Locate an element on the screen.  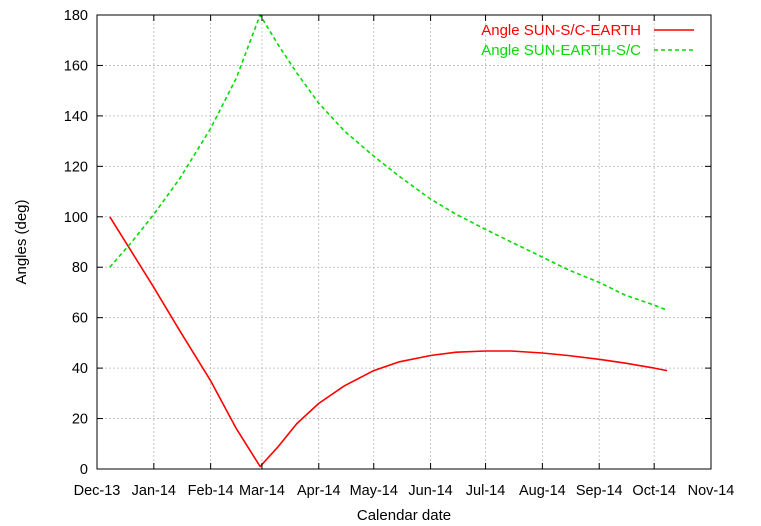
y-tick-label: 80 is located at coordinates (80, 268).